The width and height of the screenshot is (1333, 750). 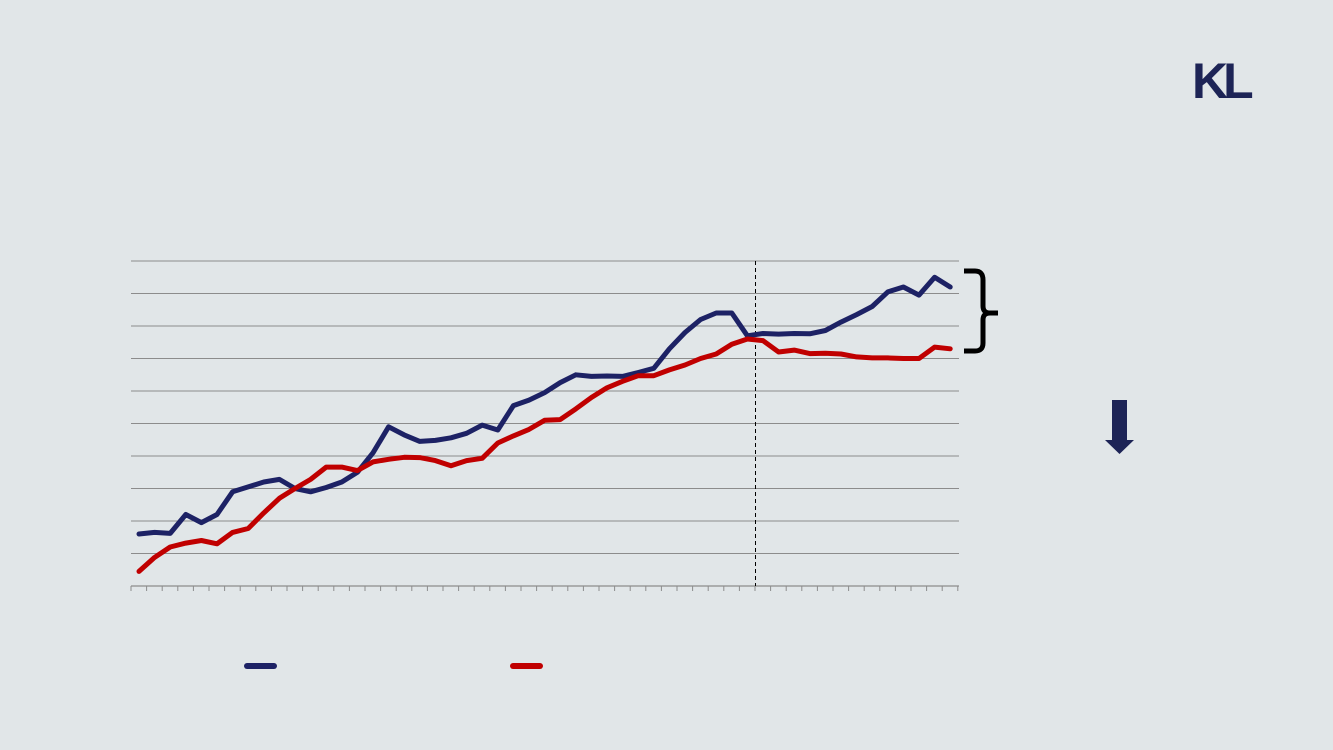 What do you see at coordinates (1119, 427) in the screenshot?
I see `arrow-down-icon` at bounding box center [1119, 427].